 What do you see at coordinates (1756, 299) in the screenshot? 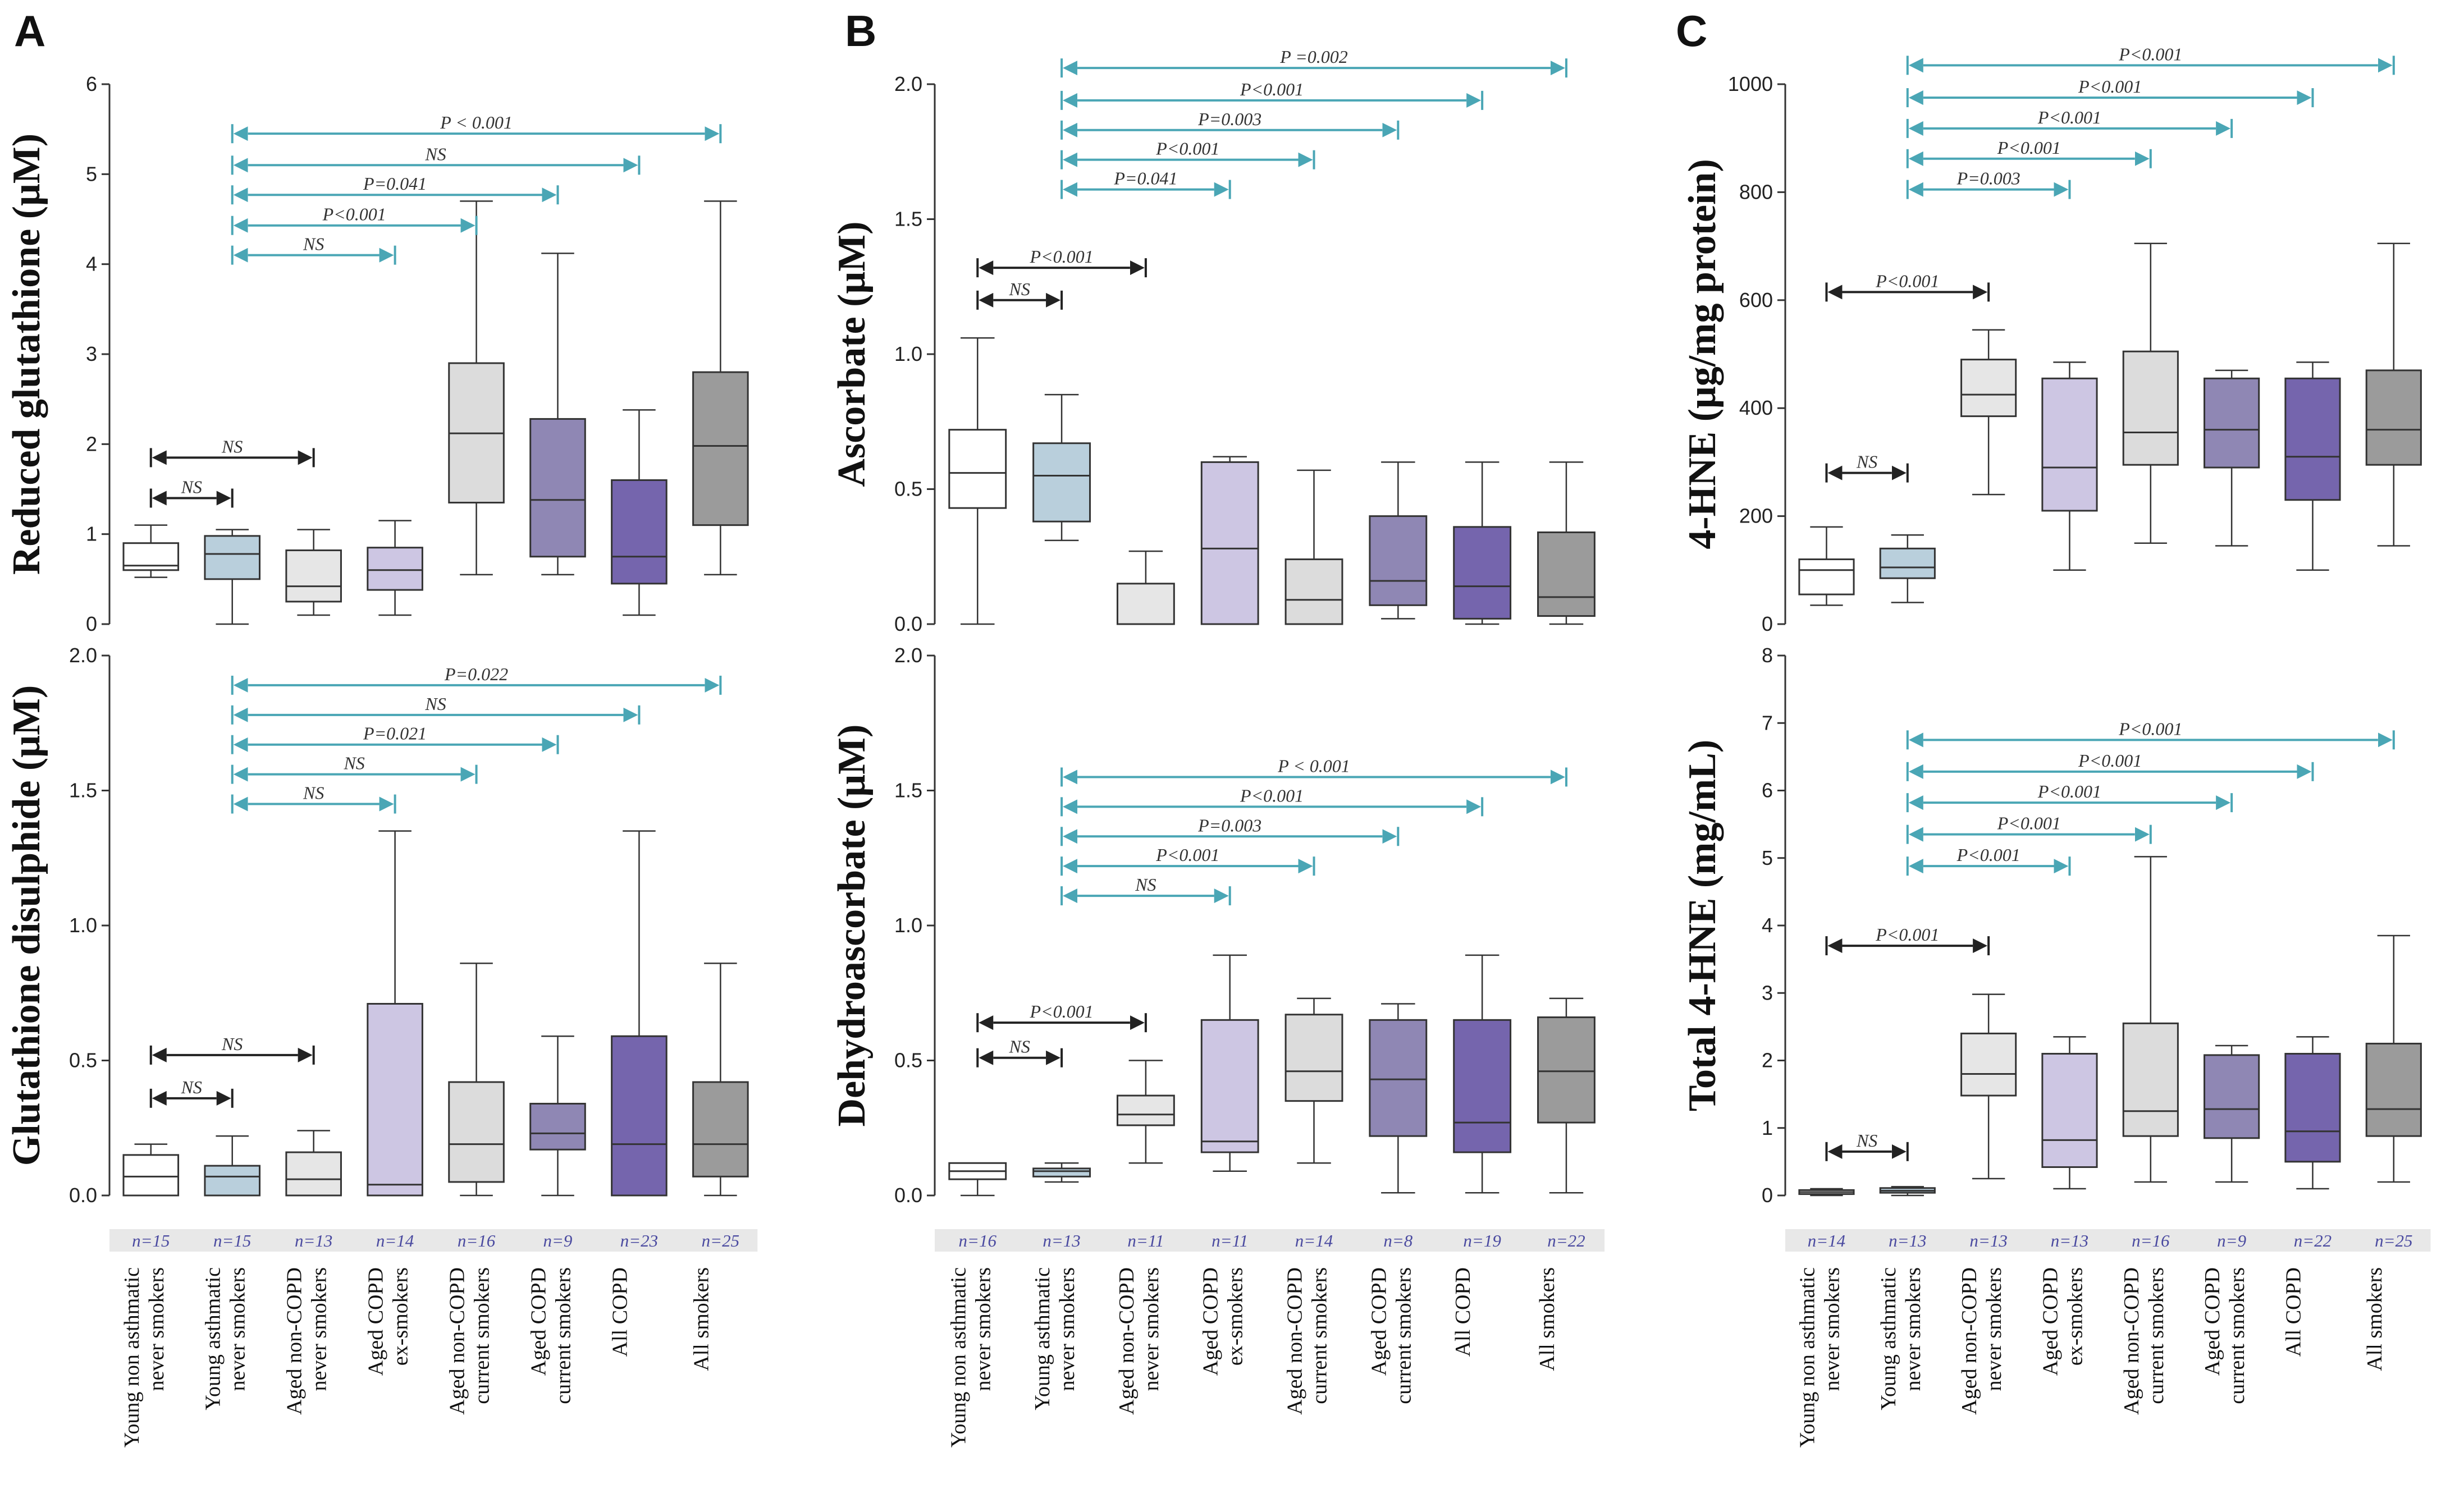
I see `y-tick-label: 600` at bounding box center [1756, 299].